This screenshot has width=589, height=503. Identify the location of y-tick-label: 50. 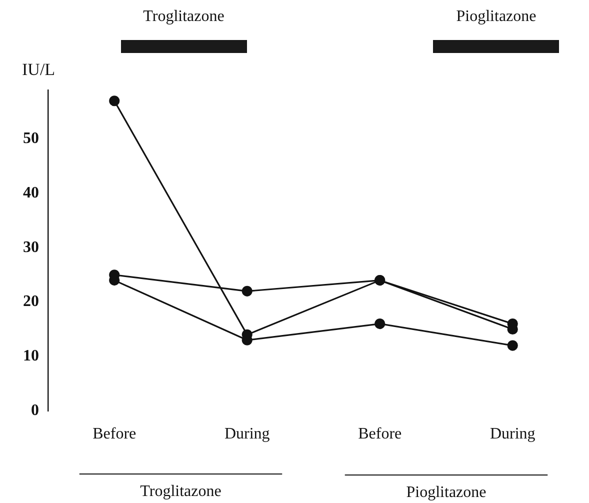
(31, 139).